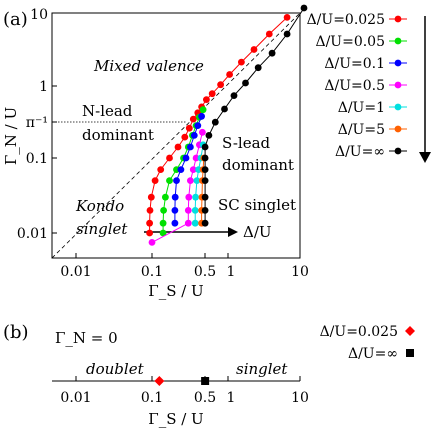  What do you see at coordinates (99, 206) in the screenshot?
I see `region-kondo-word: Kondo` at bounding box center [99, 206].